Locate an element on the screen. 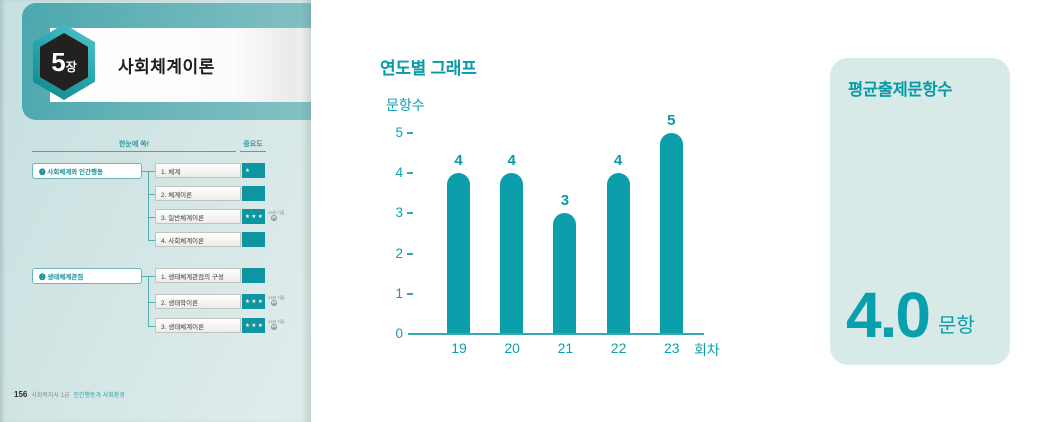 The image size is (1050, 422). footer-book-title: 사회복지사 1급 is located at coordinates (50, 396).